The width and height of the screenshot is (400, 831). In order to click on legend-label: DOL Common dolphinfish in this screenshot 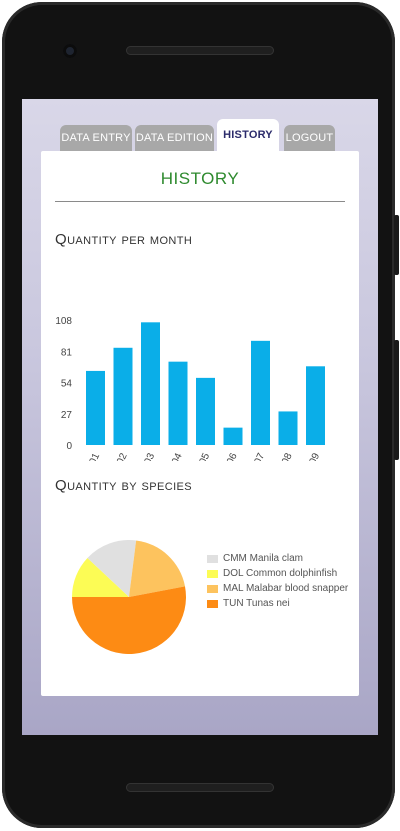, I will do `click(280, 573)`.